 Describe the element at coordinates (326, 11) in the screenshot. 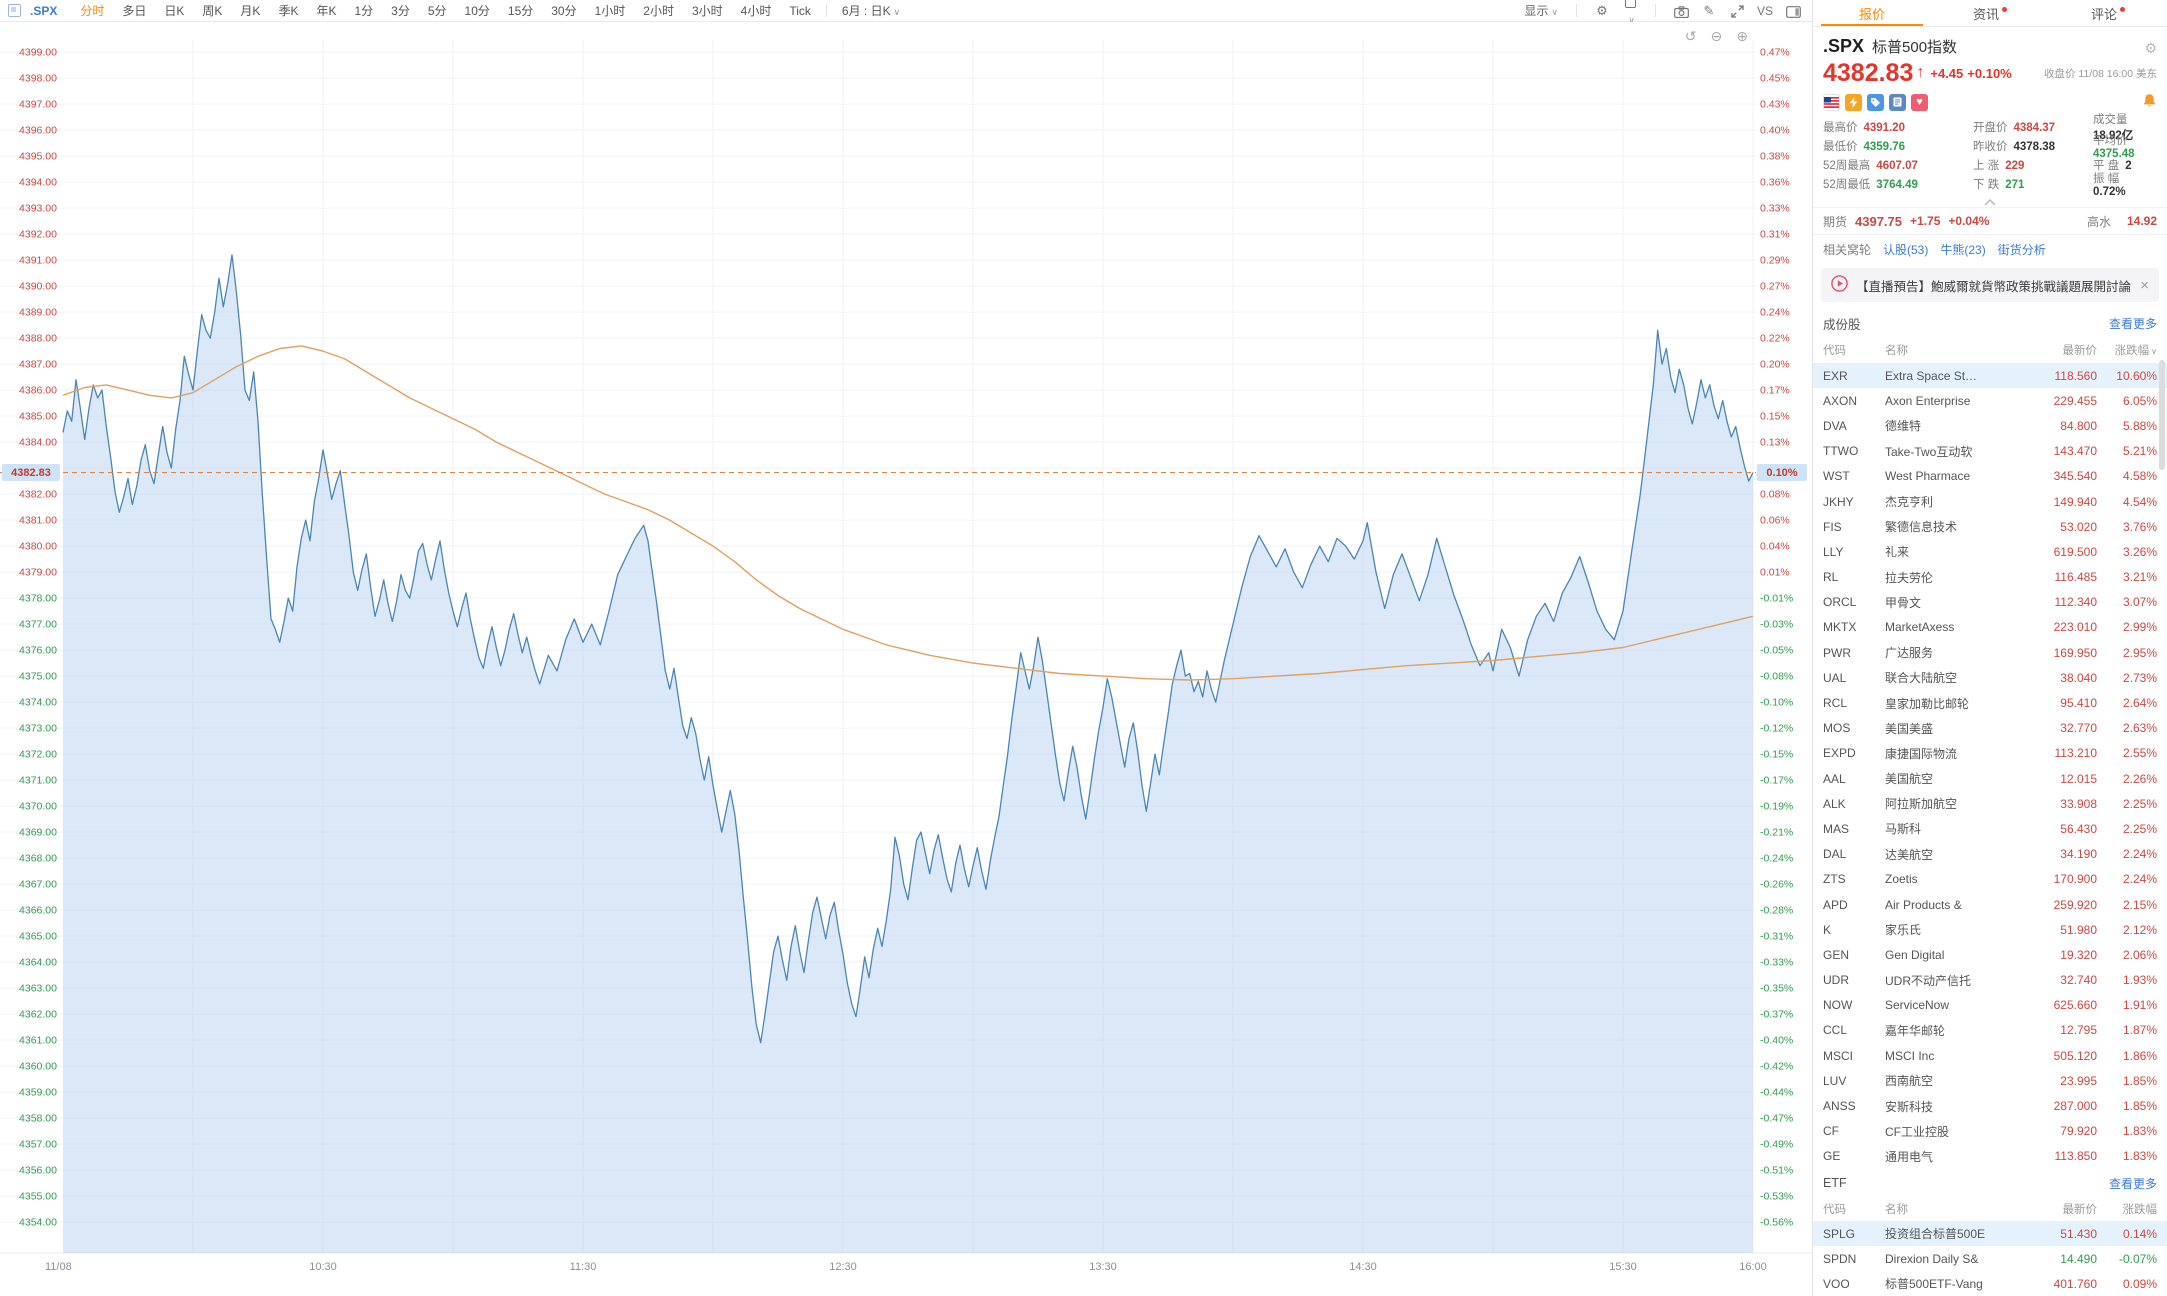

I see `period-tab: 年K` at that location.